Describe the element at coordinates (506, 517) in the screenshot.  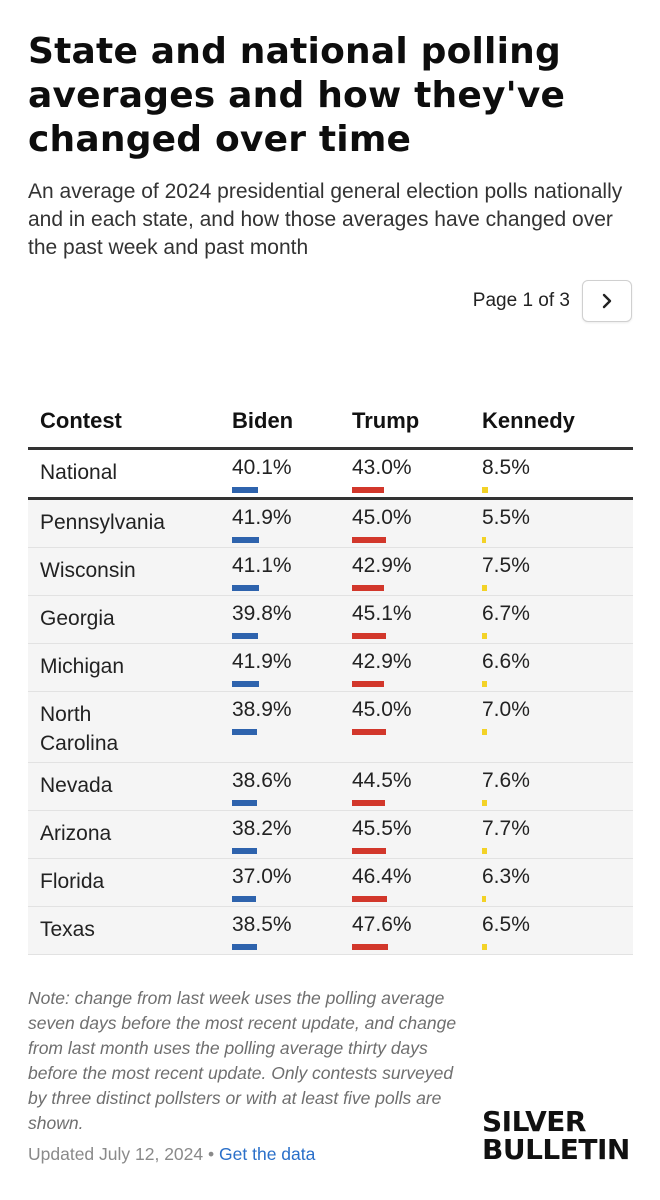
I see `kennedy-value: 5.5%` at that location.